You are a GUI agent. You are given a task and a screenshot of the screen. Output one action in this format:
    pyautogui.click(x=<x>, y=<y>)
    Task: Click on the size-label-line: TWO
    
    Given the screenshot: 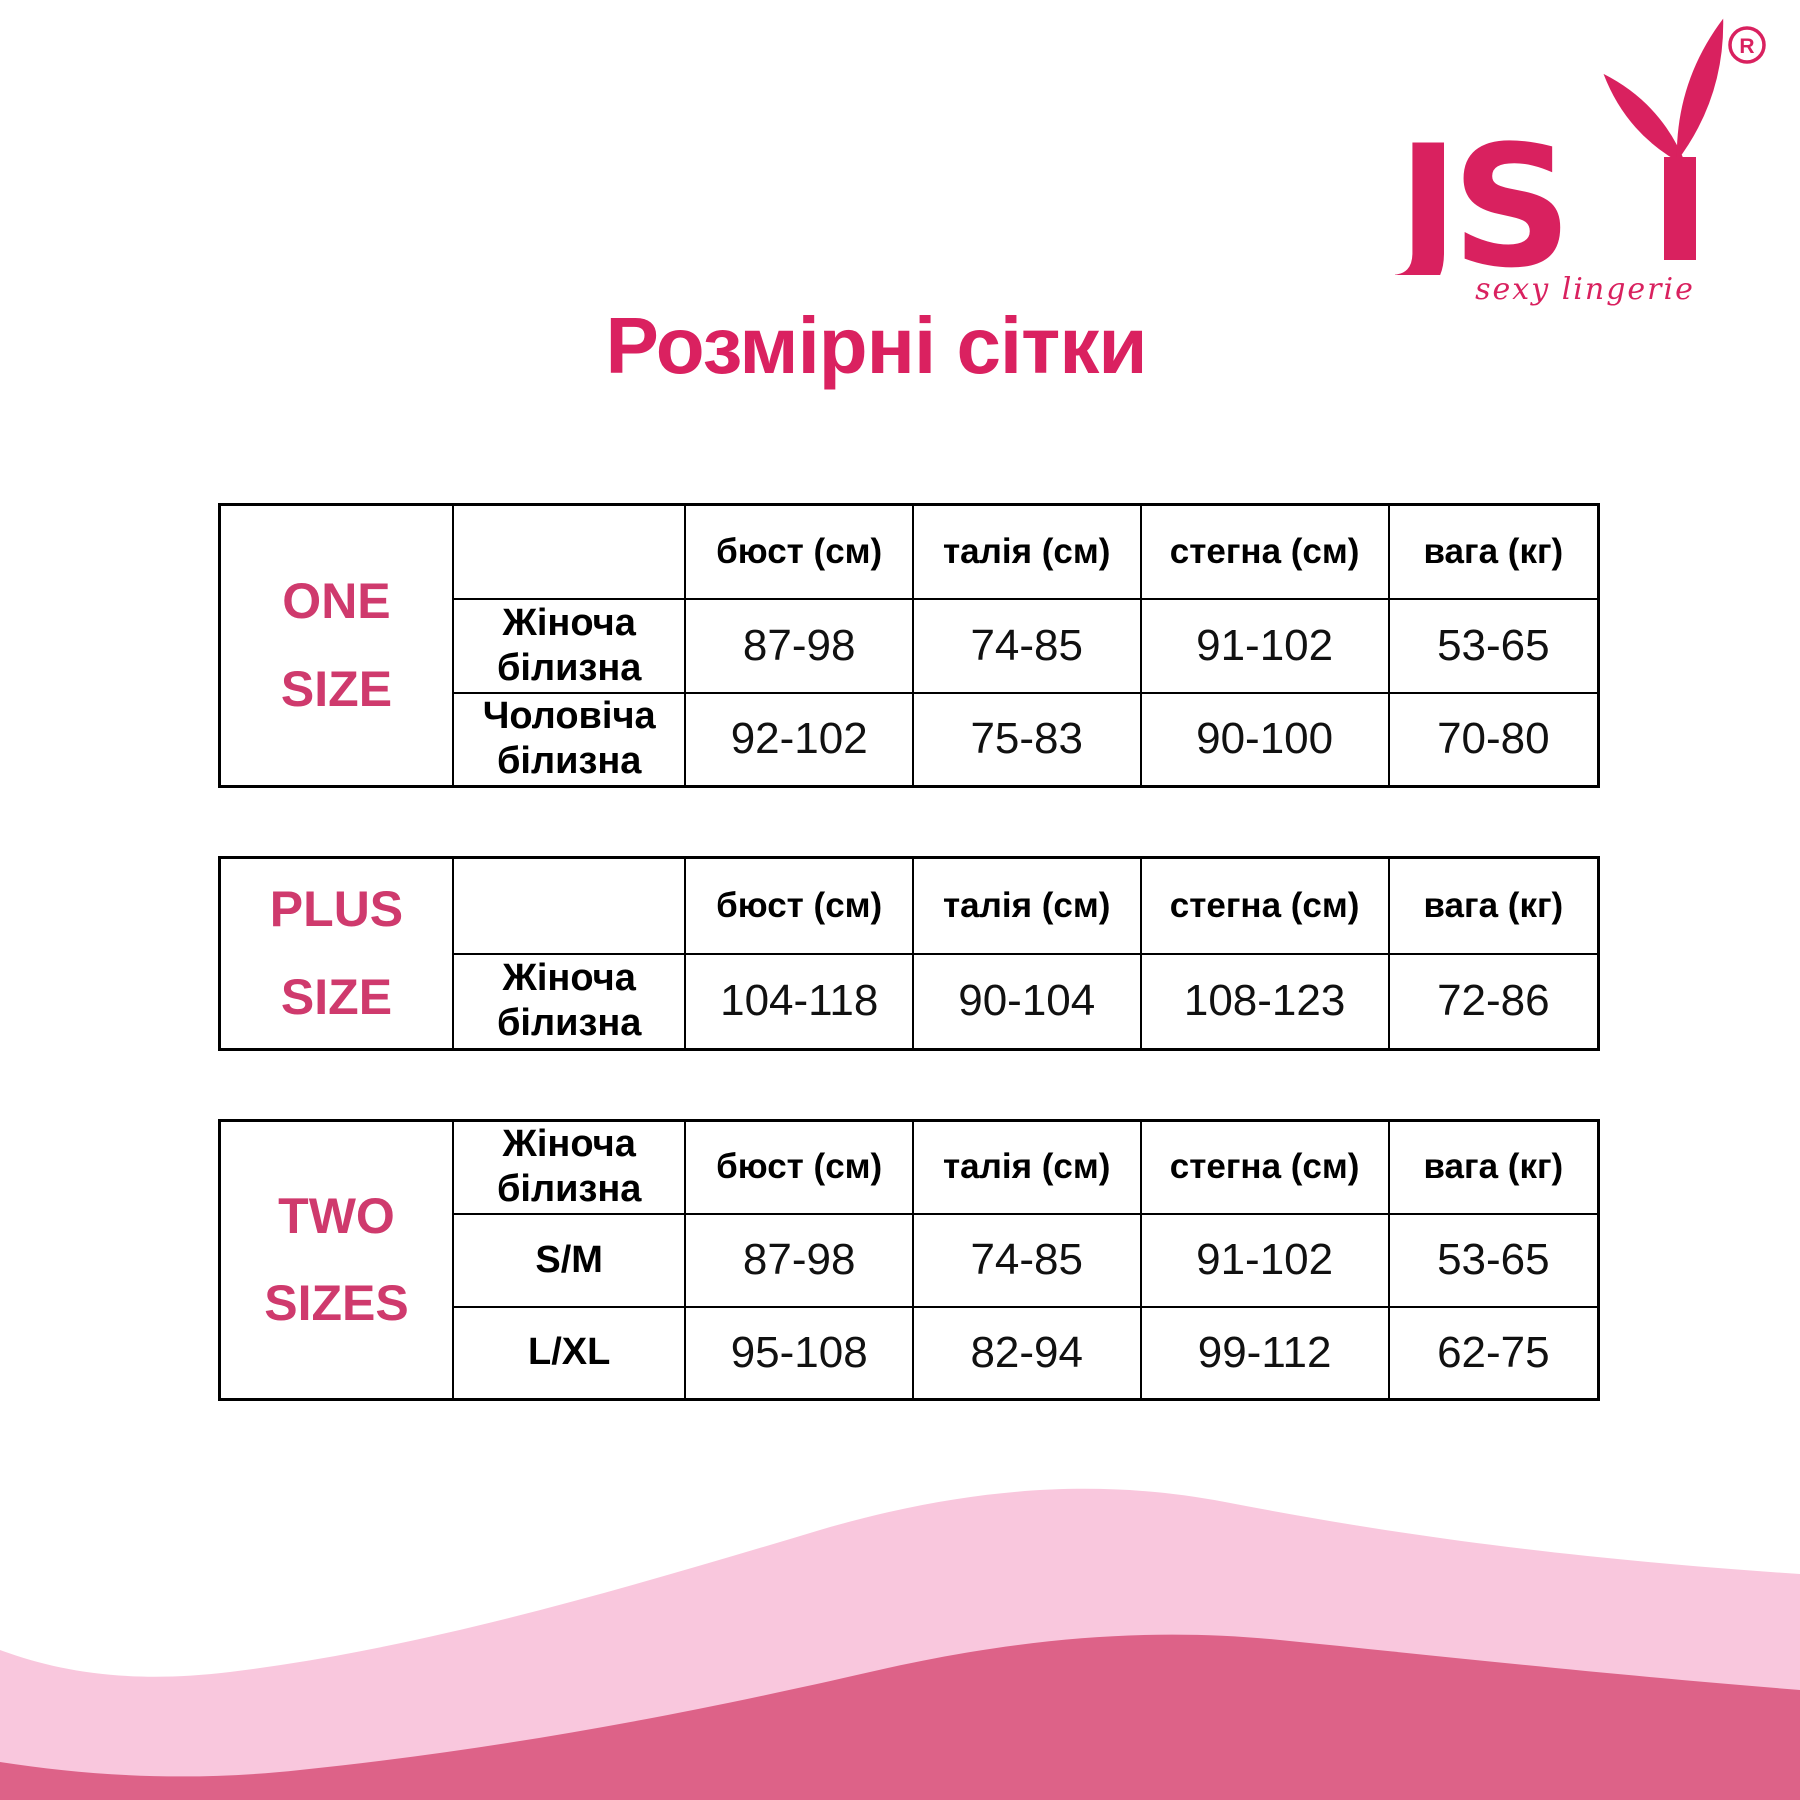 What is the action you would take?
    pyautogui.click(x=336, y=1215)
    